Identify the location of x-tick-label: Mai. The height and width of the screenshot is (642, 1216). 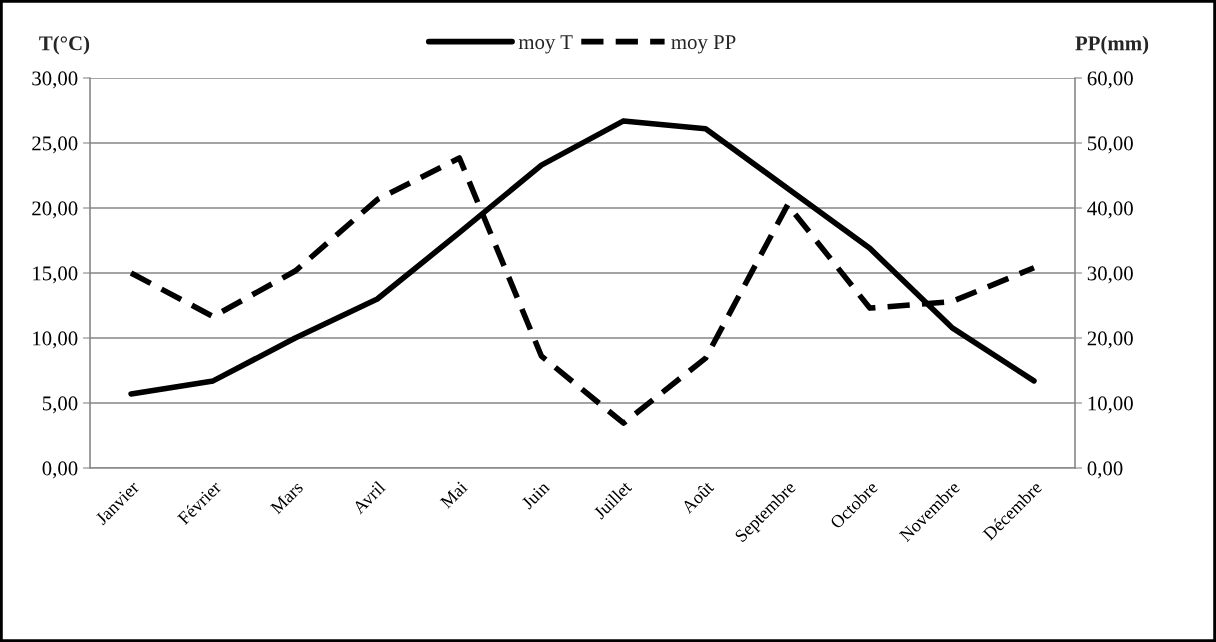
(454, 494).